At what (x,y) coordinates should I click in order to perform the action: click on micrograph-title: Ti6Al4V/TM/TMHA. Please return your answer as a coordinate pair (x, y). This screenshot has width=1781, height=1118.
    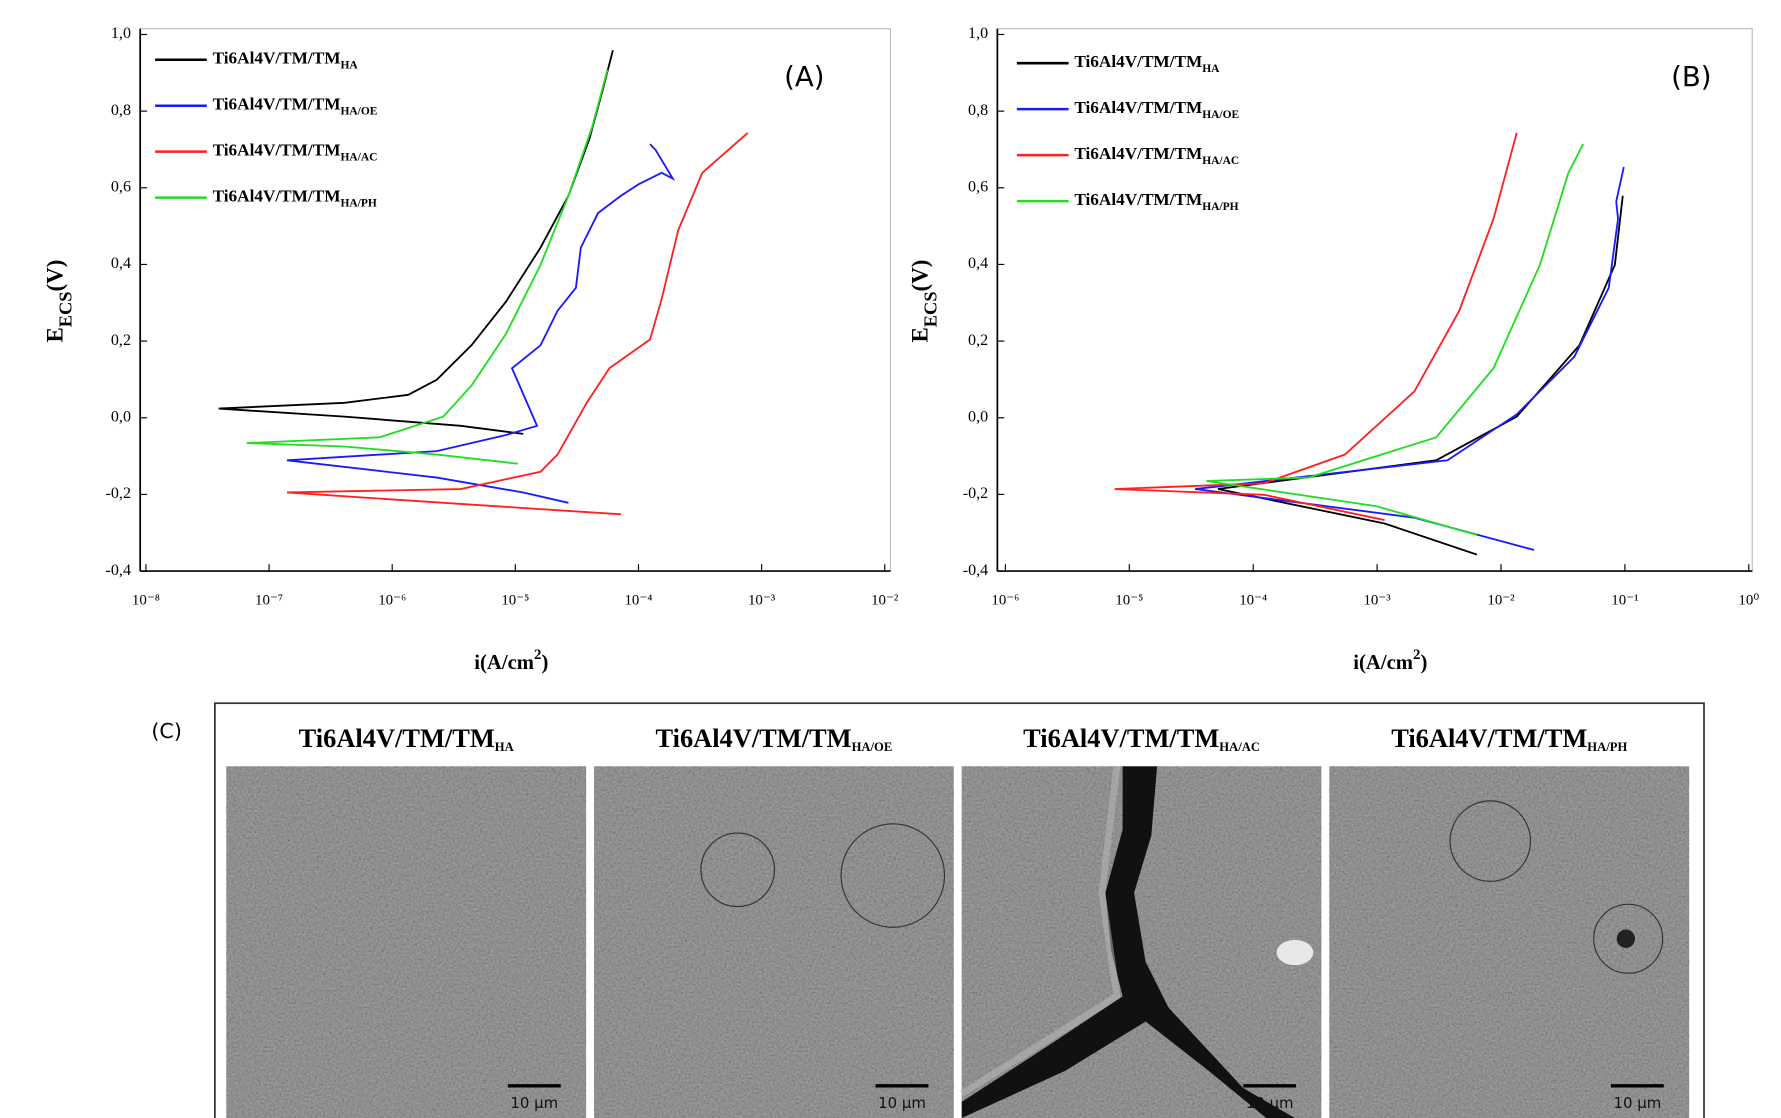
    Looking at the image, I should click on (407, 738).